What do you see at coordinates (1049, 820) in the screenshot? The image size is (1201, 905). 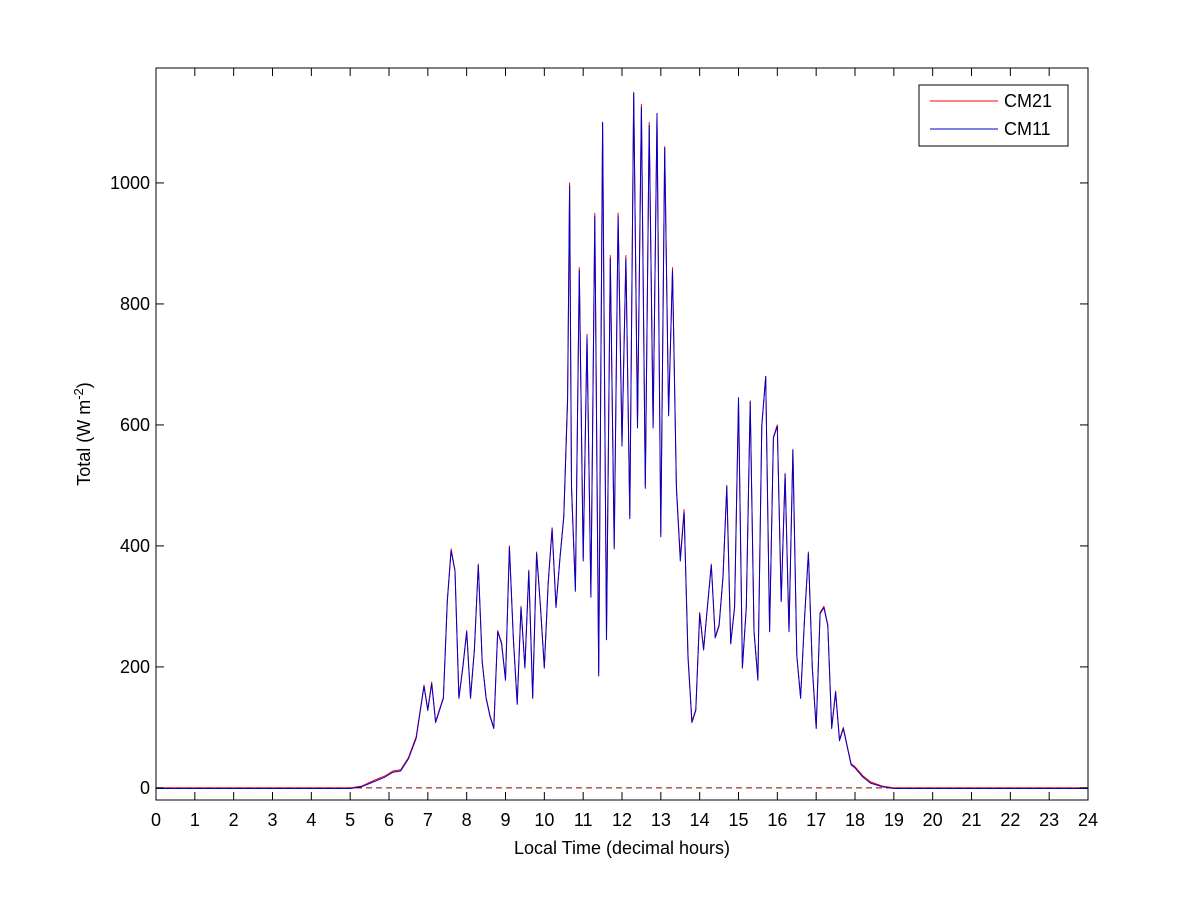 I see `x-tick-label: 23` at bounding box center [1049, 820].